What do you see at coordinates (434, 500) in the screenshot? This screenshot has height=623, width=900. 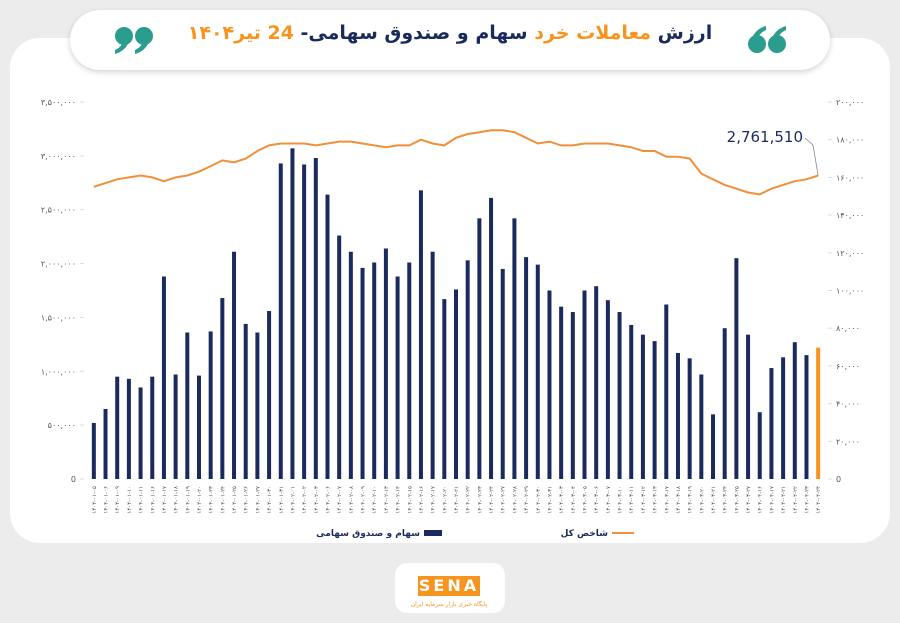 I see `x-tick-label: ۱۴۰۴-۰۲-۱۷` at bounding box center [434, 500].